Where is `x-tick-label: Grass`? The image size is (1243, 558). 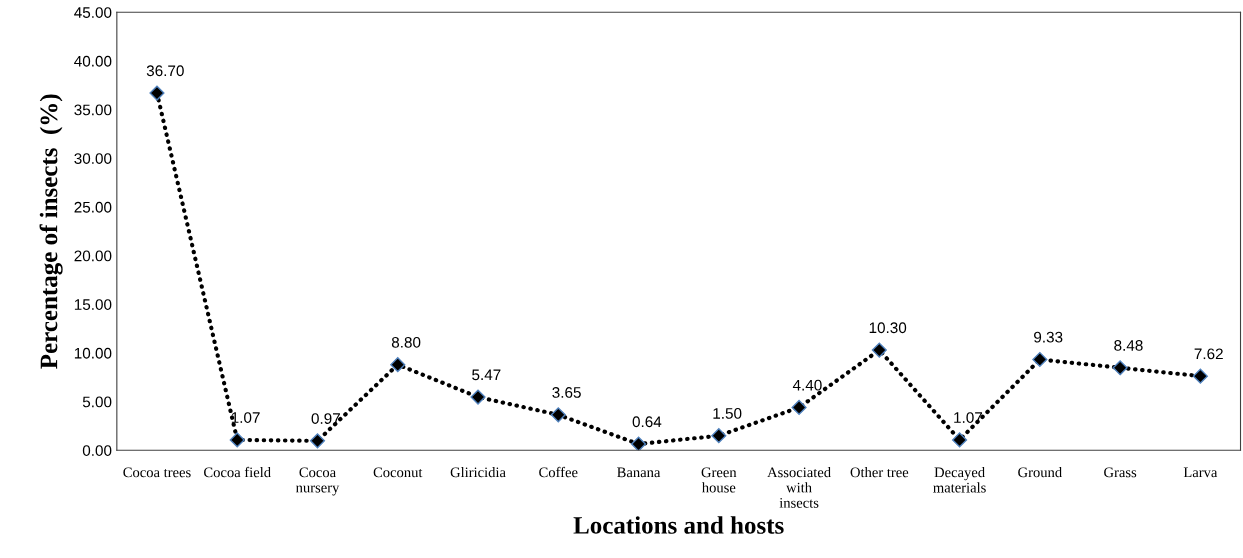 x-tick-label: Grass is located at coordinates (1120, 472).